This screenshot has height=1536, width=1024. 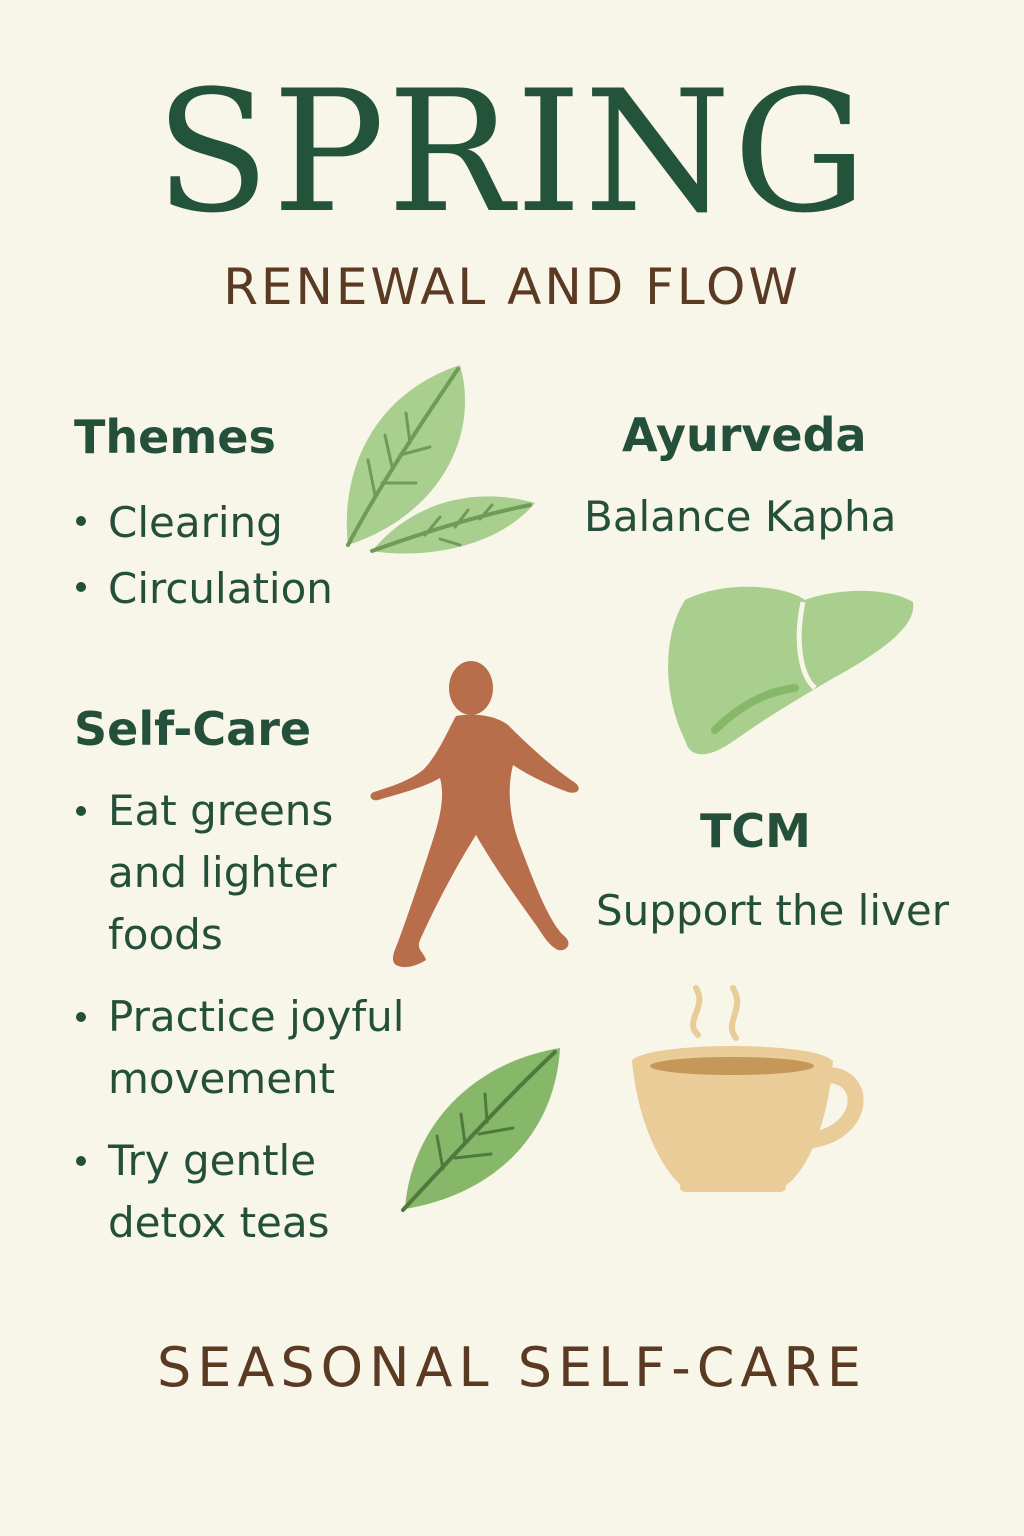 What do you see at coordinates (740, 516) in the screenshot?
I see `ayurveda-text: Balance Kapha` at bounding box center [740, 516].